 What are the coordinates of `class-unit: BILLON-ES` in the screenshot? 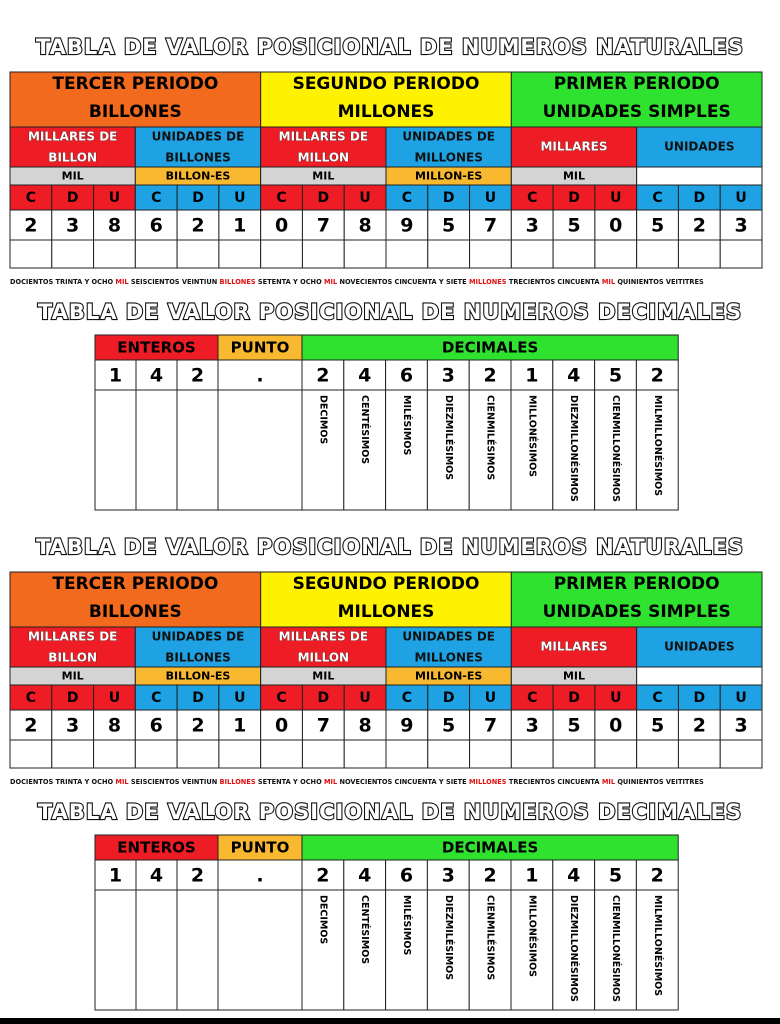 It's located at (198, 176).